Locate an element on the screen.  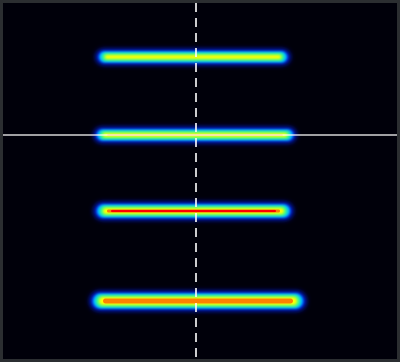
beam-1-inner is located at coordinates (193, 57).